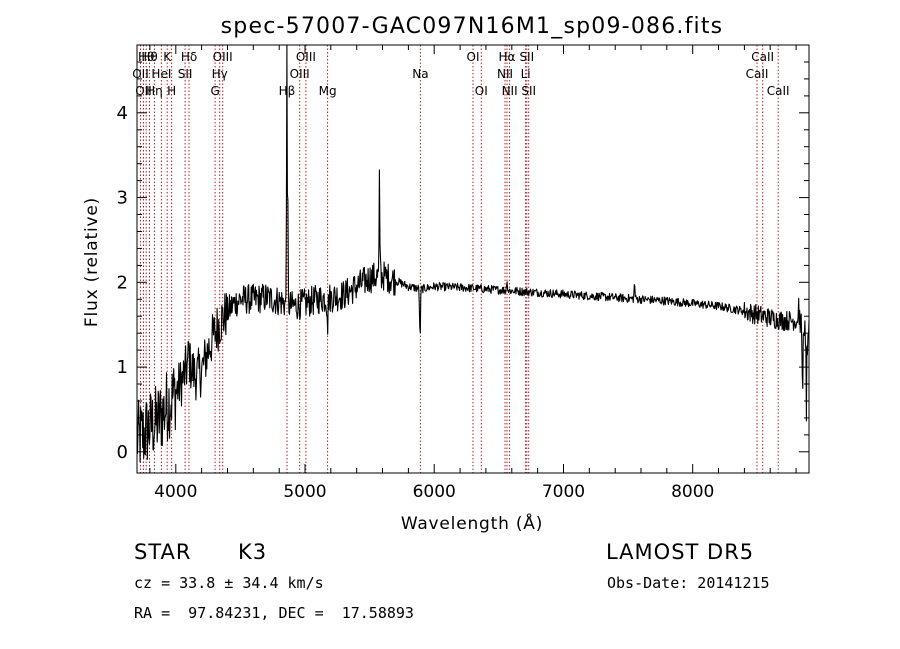 This screenshot has height=649, width=900. Describe the element at coordinates (304, 492) in the screenshot. I see `x-tick-label: 5000` at that location.